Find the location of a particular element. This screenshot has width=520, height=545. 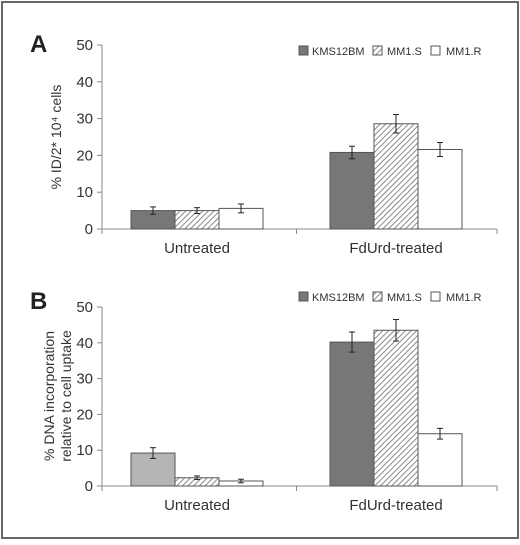

y-axis-label: % ID/2* 10⁴ cells is located at coordinates (56, 137).